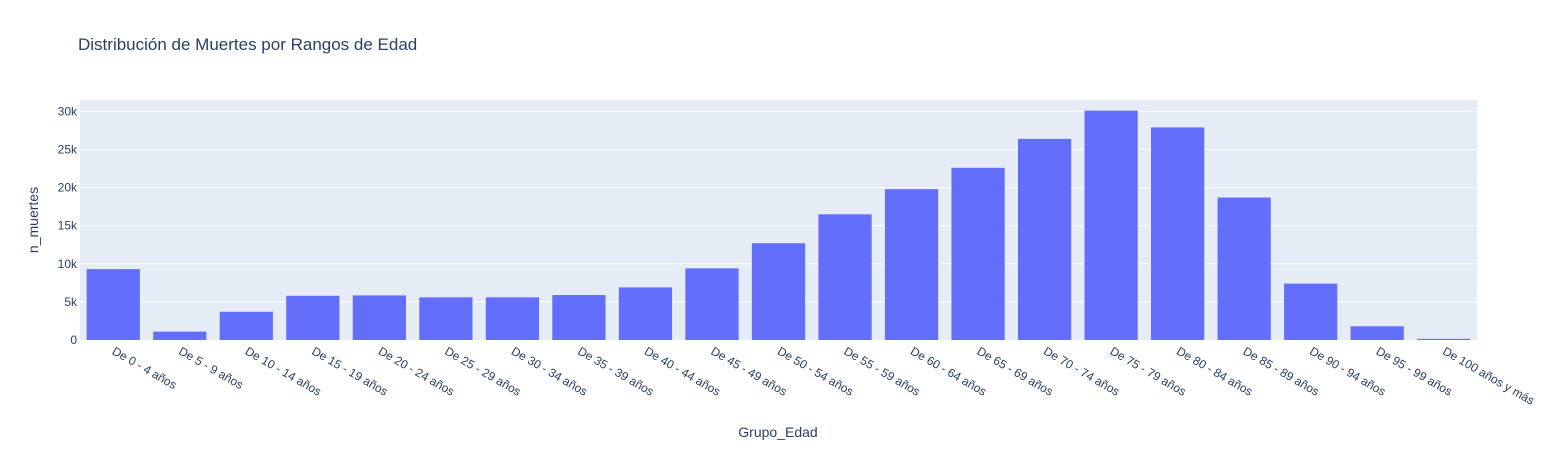 The height and width of the screenshot is (450, 1561). I want to click on y-axis: 0 5k 10k 15k 20k 25k 30k, so click(68, 225).